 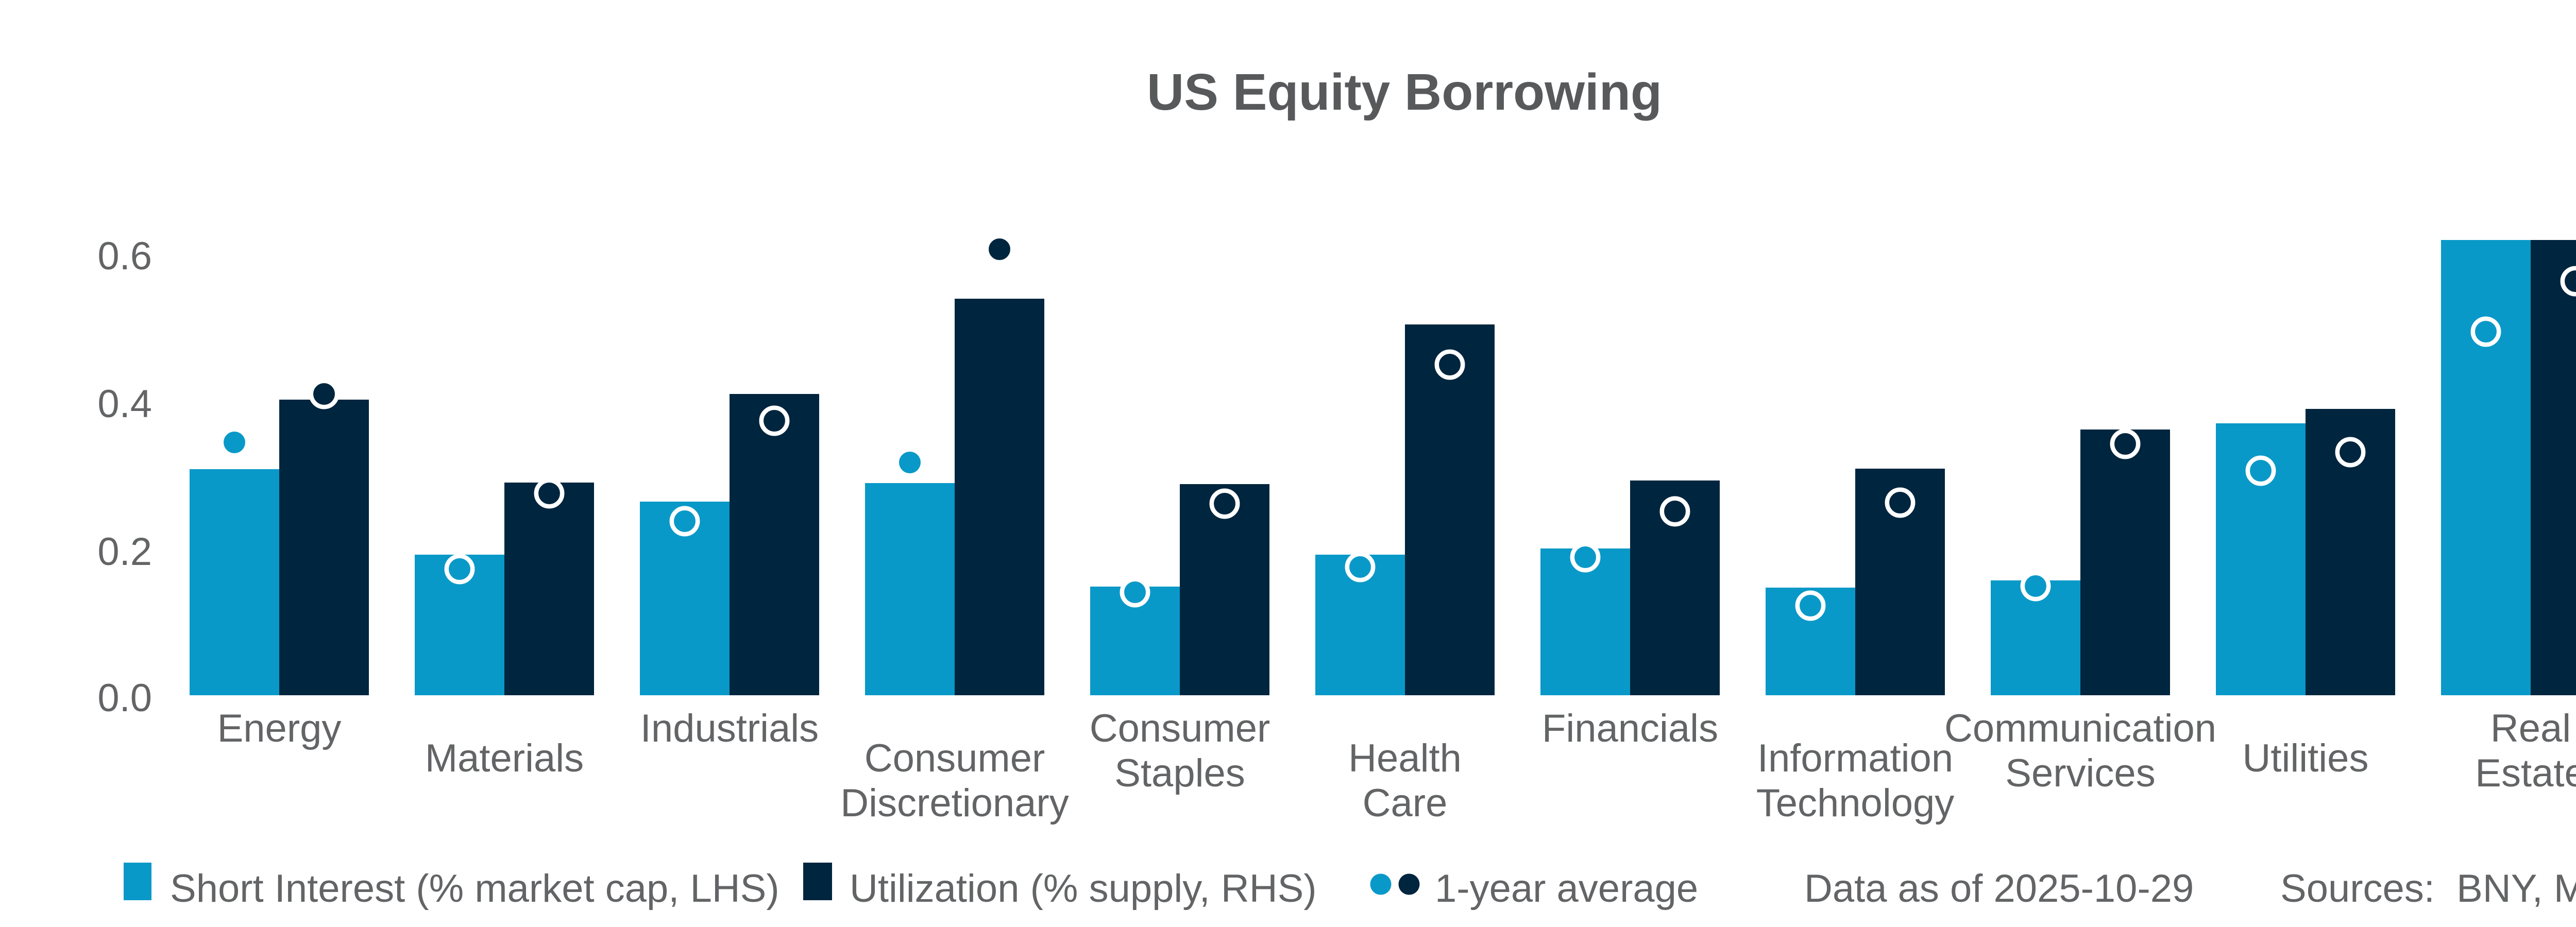 I want to click on svg-text: 0.2, so click(x=124, y=552).